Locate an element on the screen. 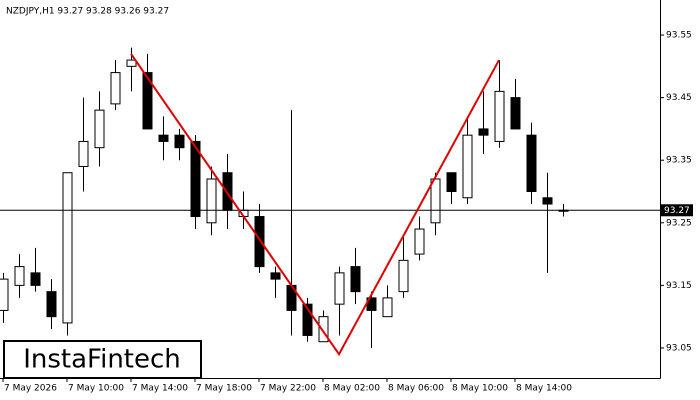 The width and height of the screenshot is (700, 400). y-tick-label: 93.35 is located at coordinates (679, 161).